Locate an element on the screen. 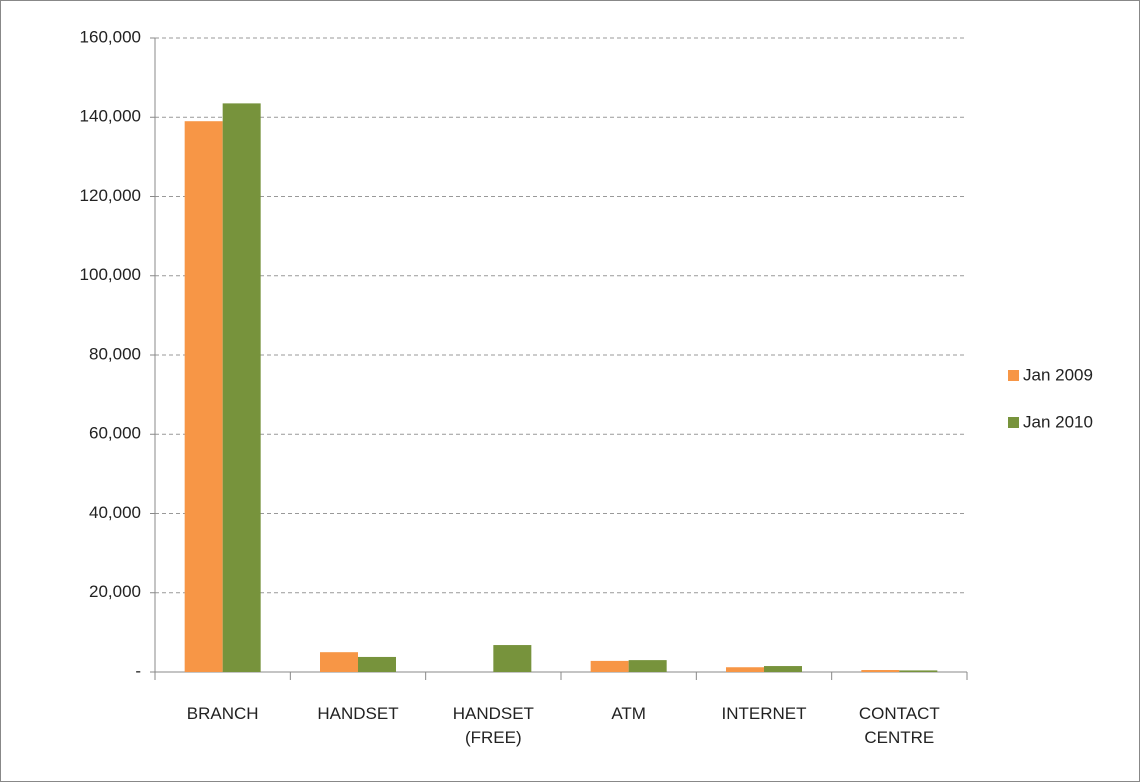 The height and width of the screenshot is (783, 1141). x-tick-label: CONTACT CENTRE is located at coordinates (899, 725).